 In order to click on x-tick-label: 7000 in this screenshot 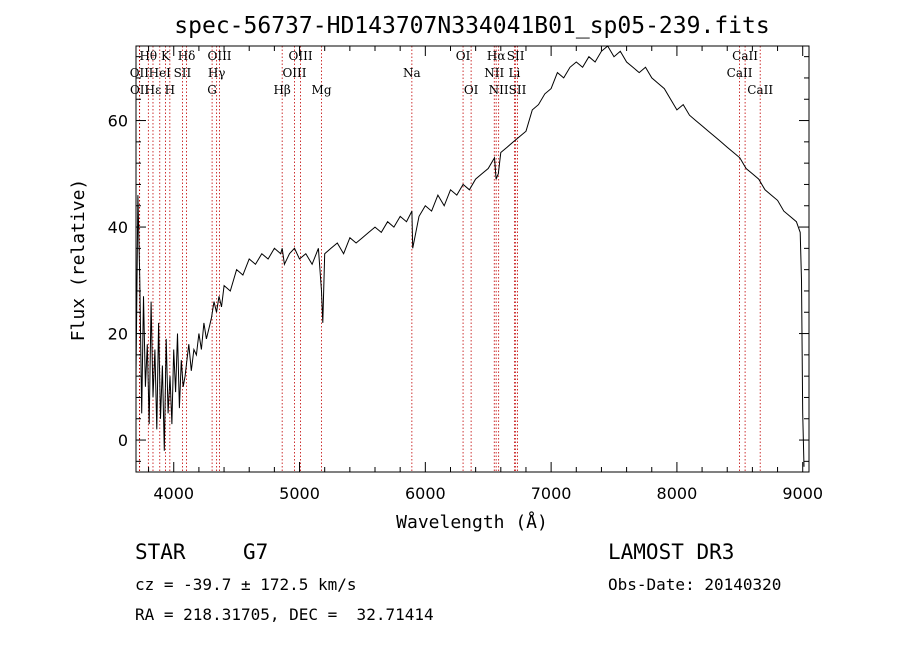, I will do `click(551, 493)`.